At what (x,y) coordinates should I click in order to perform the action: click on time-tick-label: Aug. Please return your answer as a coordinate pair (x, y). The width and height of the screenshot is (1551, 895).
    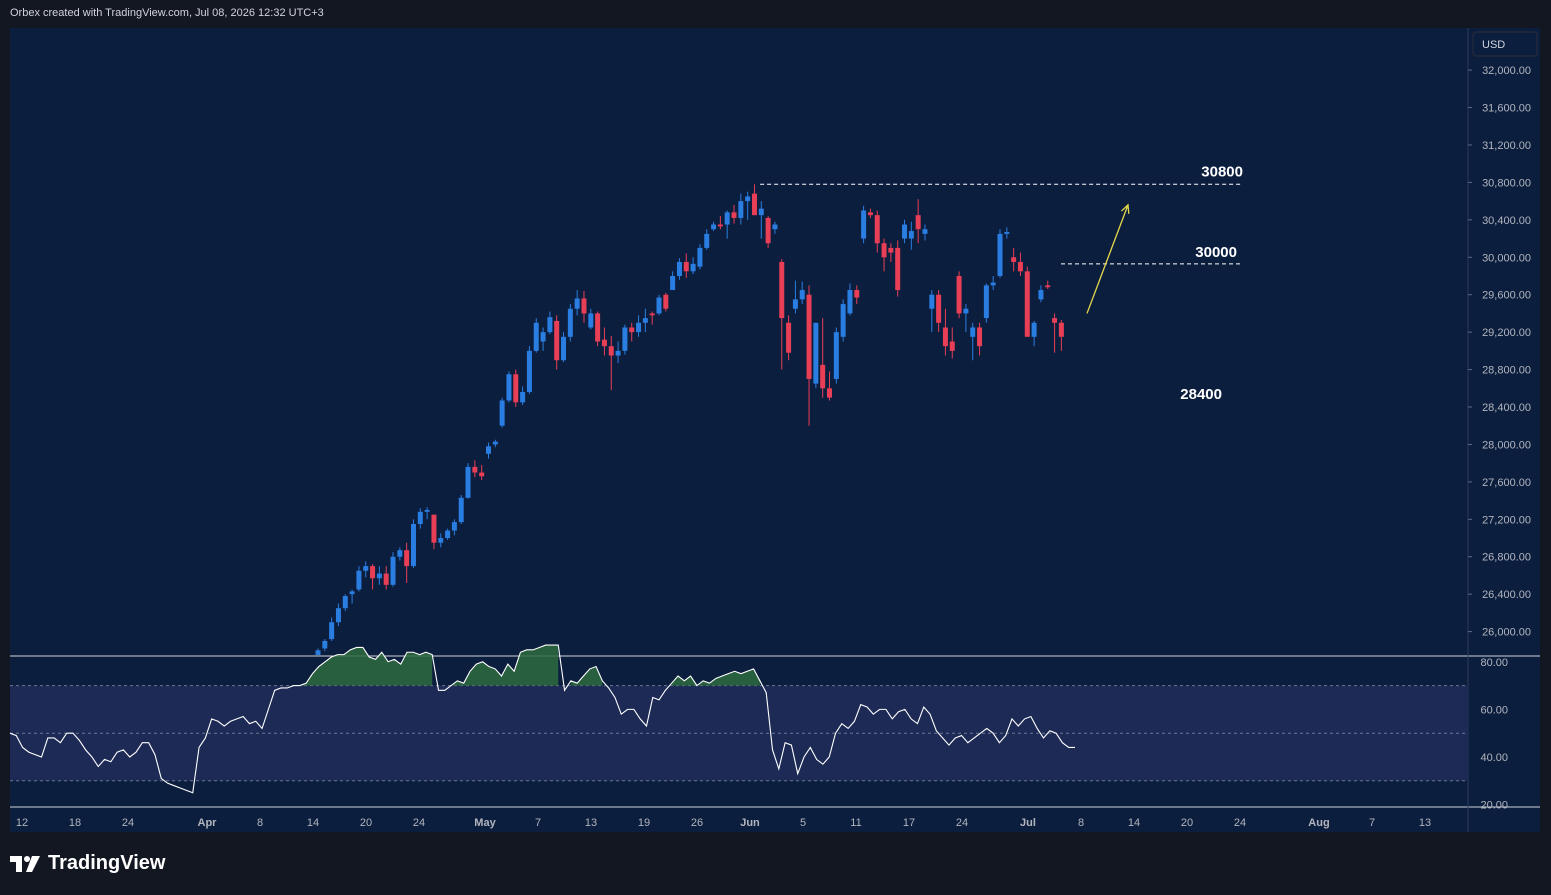
    Looking at the image, I should click on (1318, 823).